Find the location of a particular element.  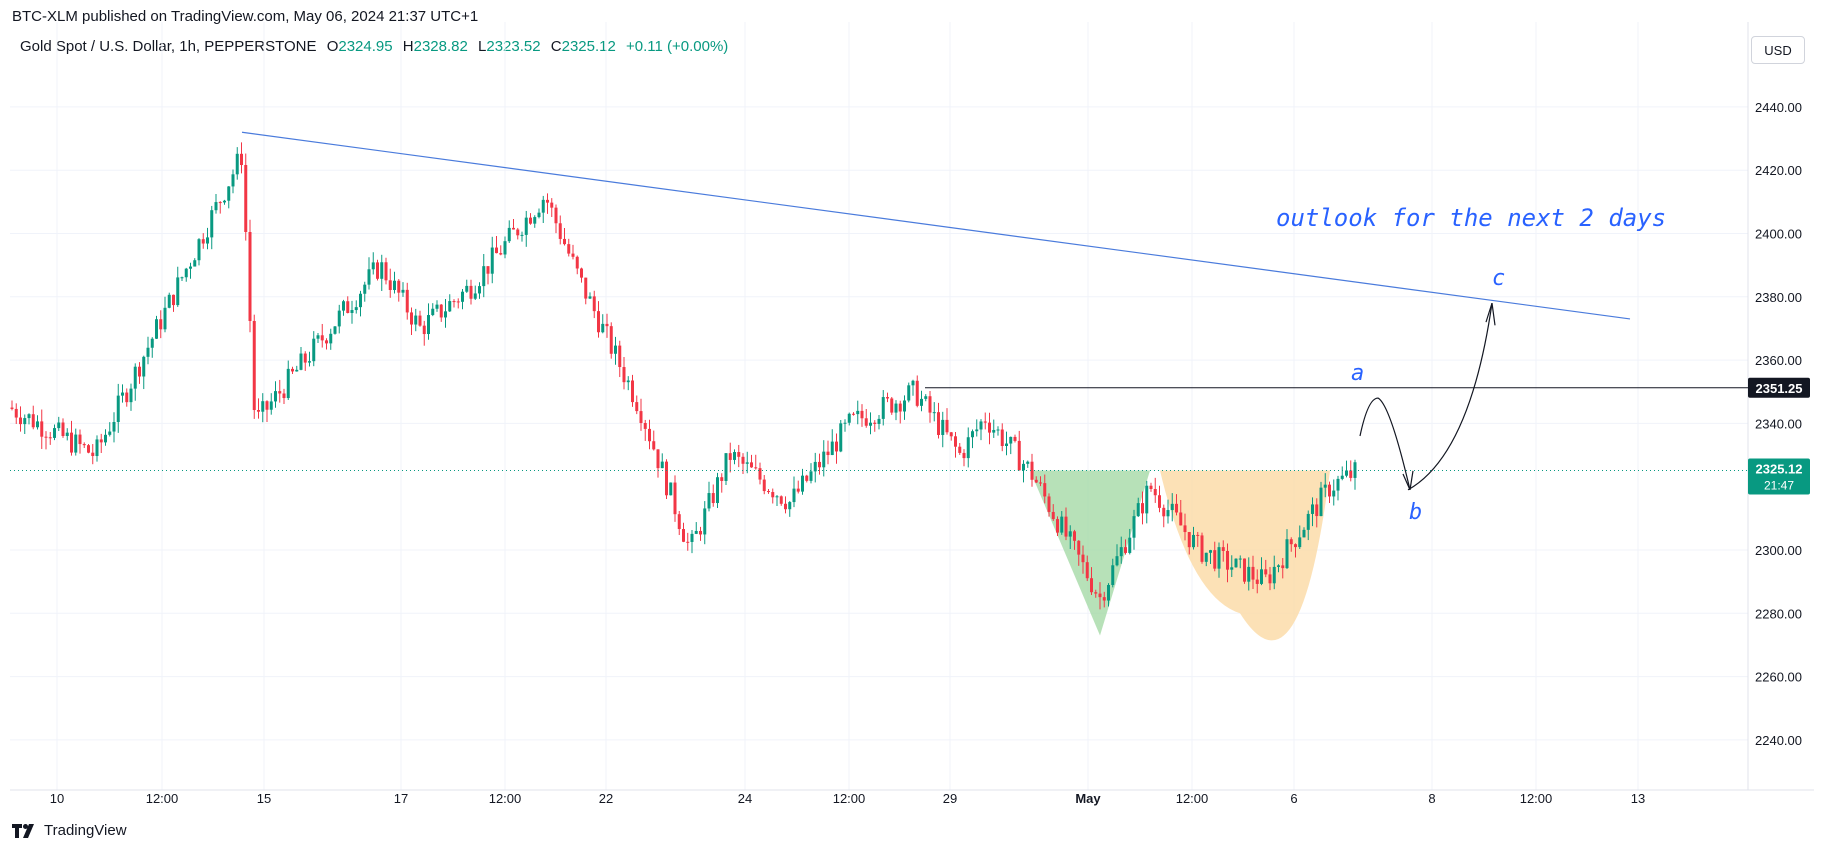

x-tick-label: 13 is located at coordinates (1638, 798).